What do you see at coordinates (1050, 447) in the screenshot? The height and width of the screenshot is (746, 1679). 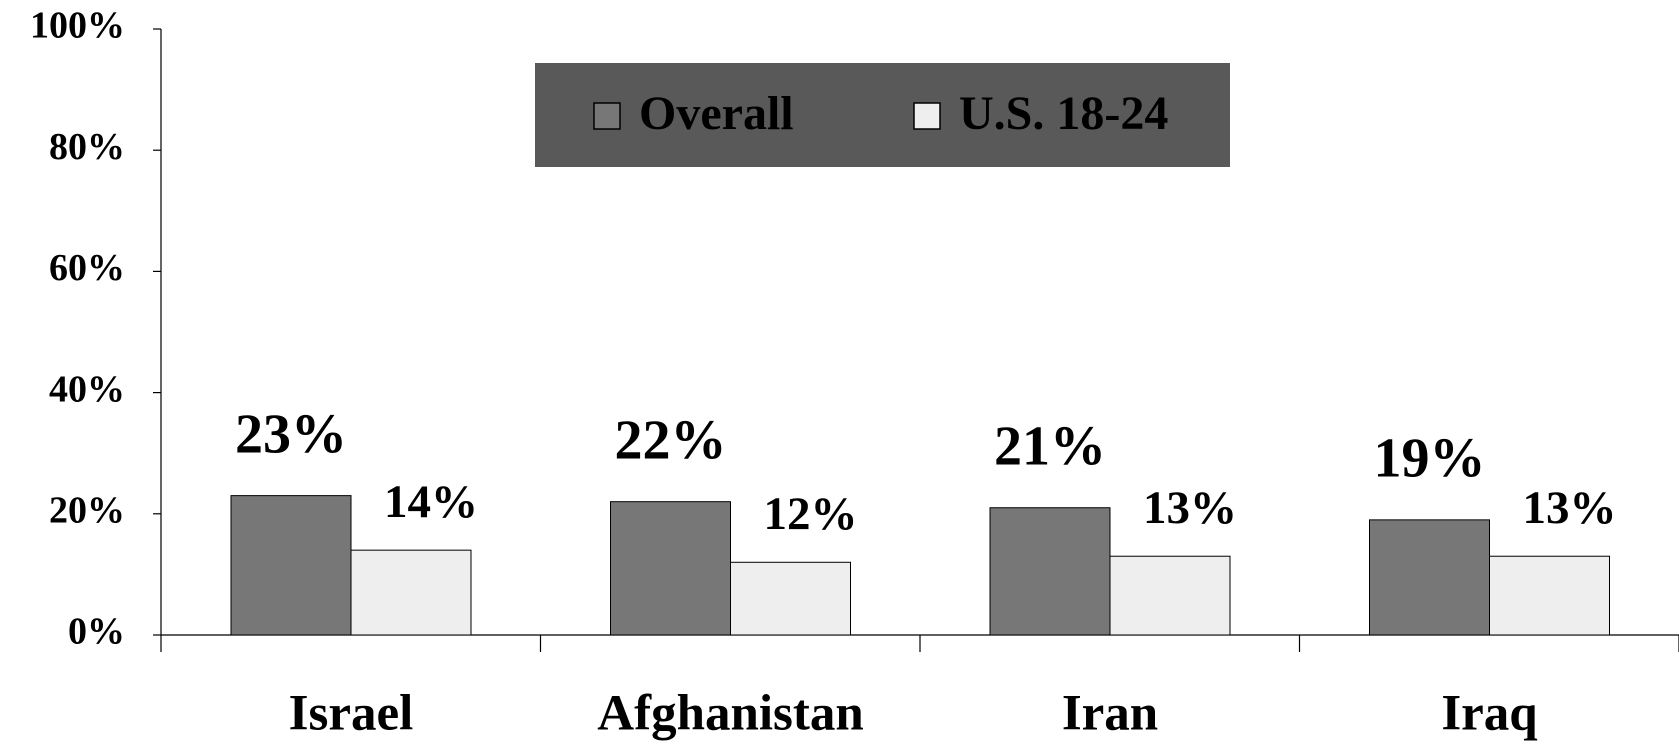 I see `data-label: 21%` at bounding box center [1050, 447].